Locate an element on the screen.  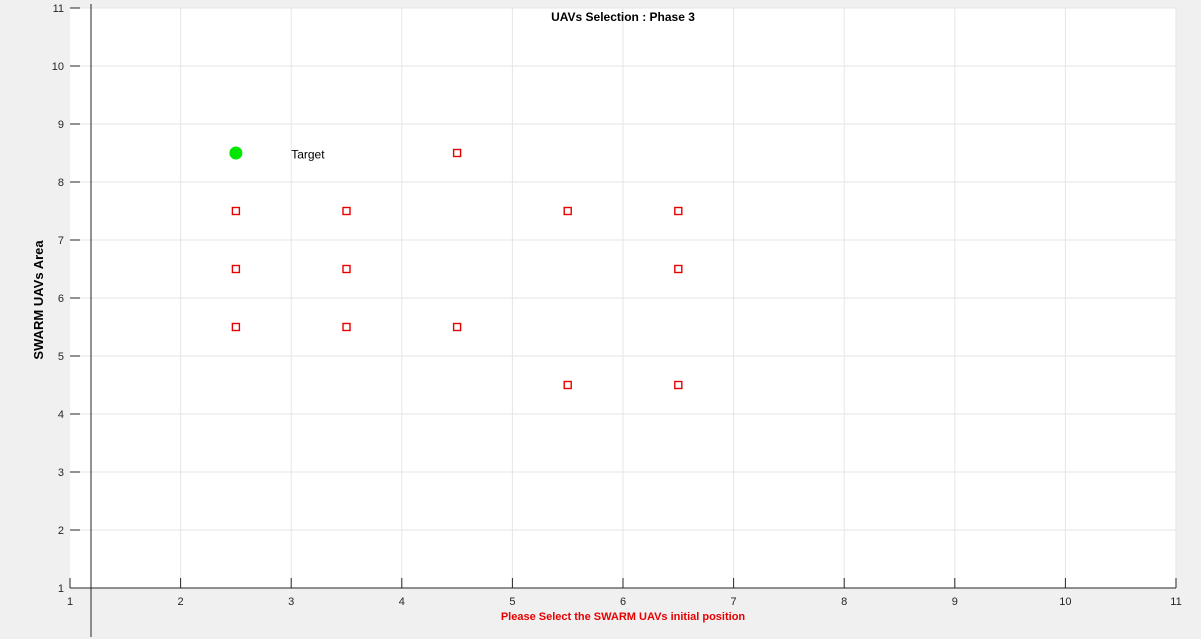
x-tick-label: 3 is located at coordinates (291, 602).